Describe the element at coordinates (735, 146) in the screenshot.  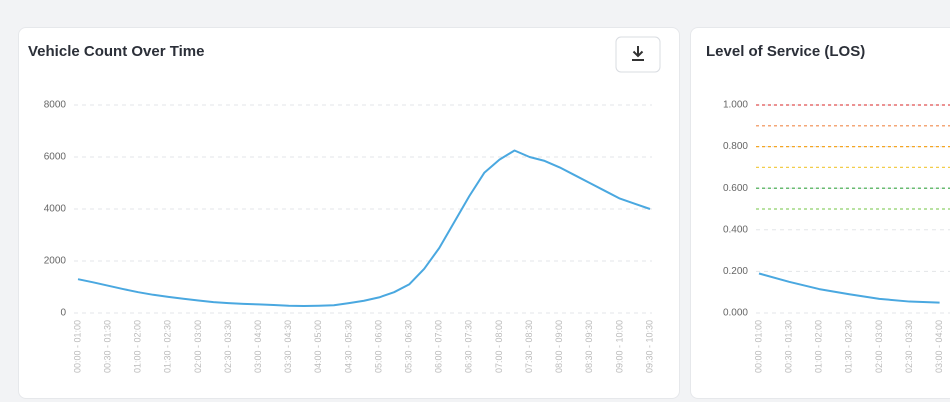
I see `y-tick-label: 0.800` at that location.